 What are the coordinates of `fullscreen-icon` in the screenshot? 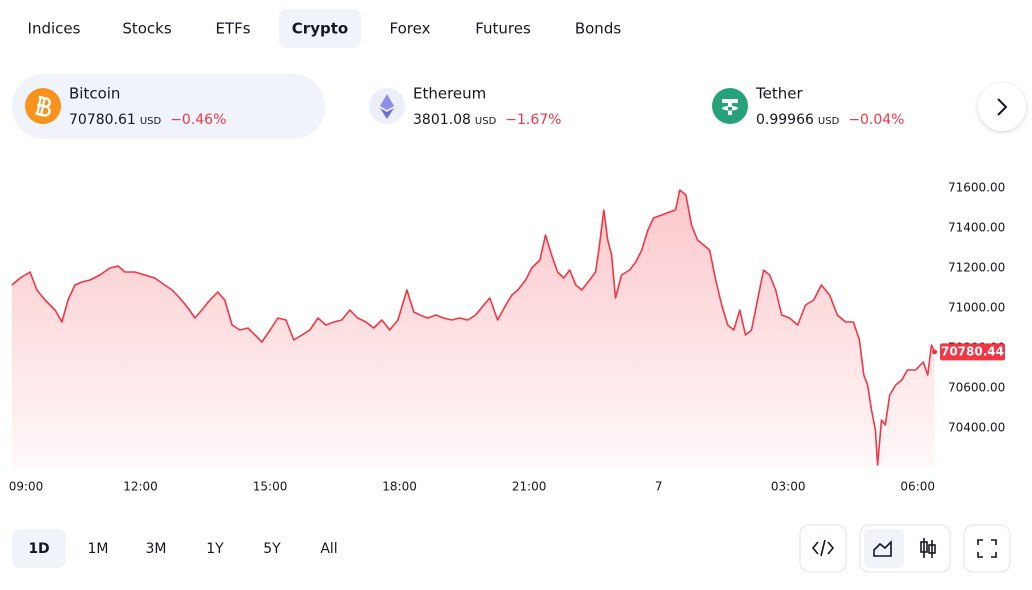 It's located at (987, 548).